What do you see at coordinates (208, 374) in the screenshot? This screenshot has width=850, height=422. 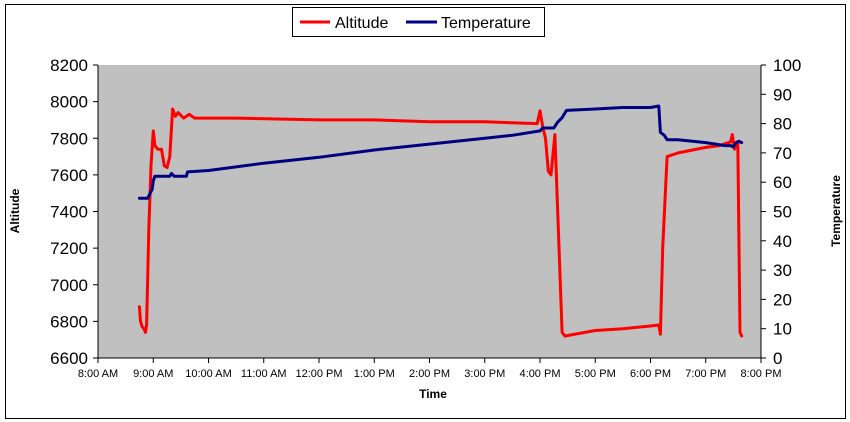 I see `x-tick-label: 10:00 AM` at bounding box center [208, 374].